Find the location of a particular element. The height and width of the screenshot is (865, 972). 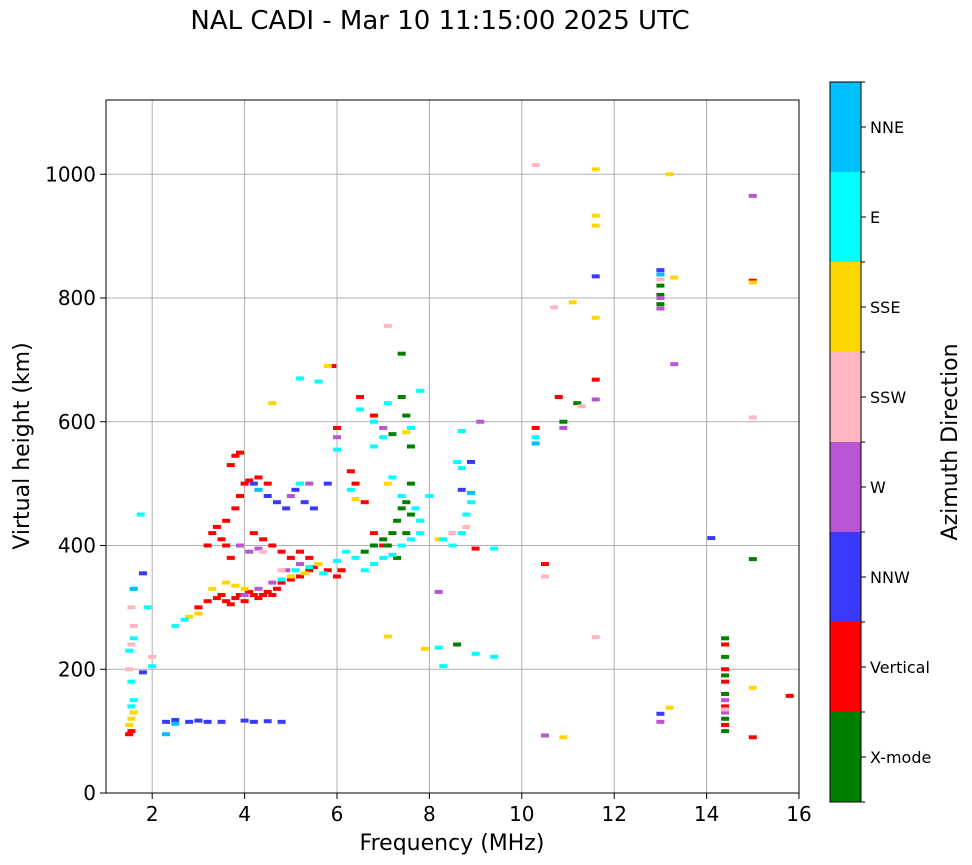

colorbar-label: Azimuth Direction is located at coordinates (950, 441).